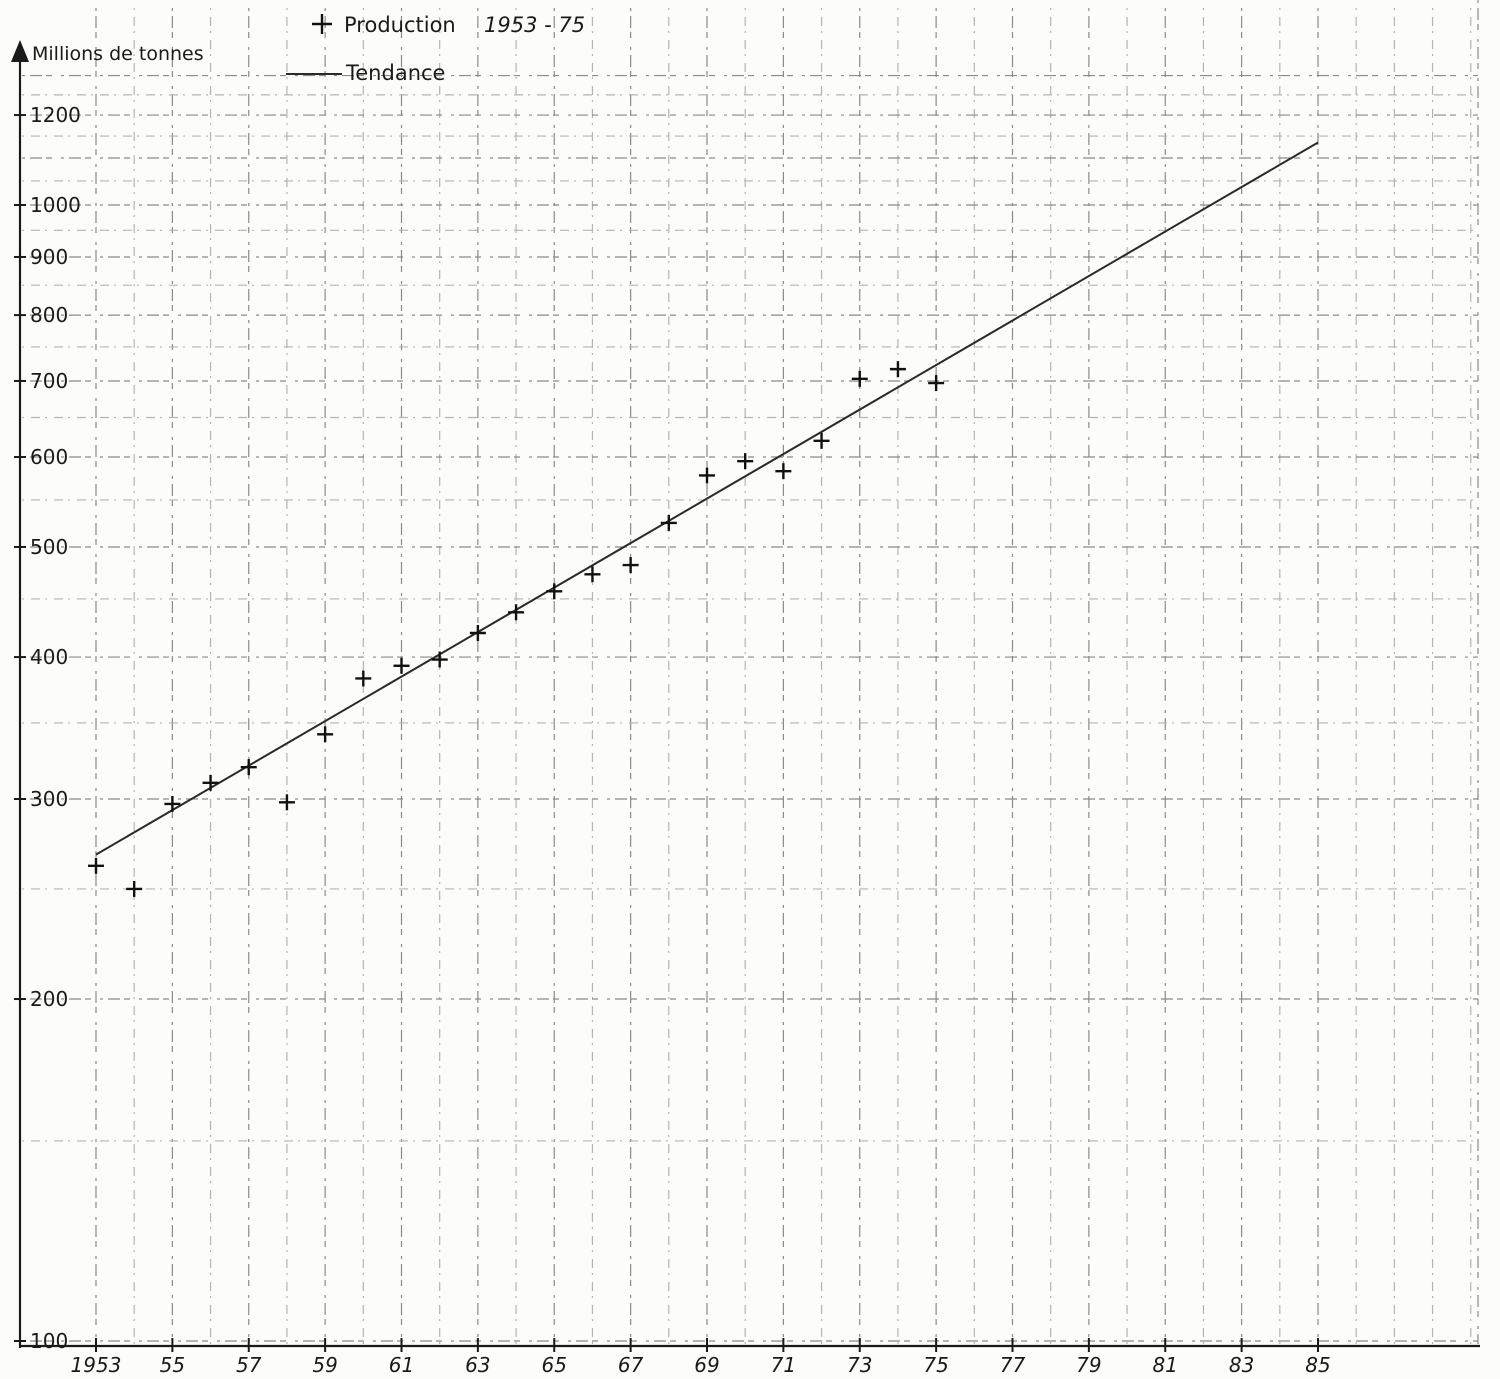 The height and width of the screenshot is (1379, 1500). I want to click on y-tick-label: 700, so click(49, 381).